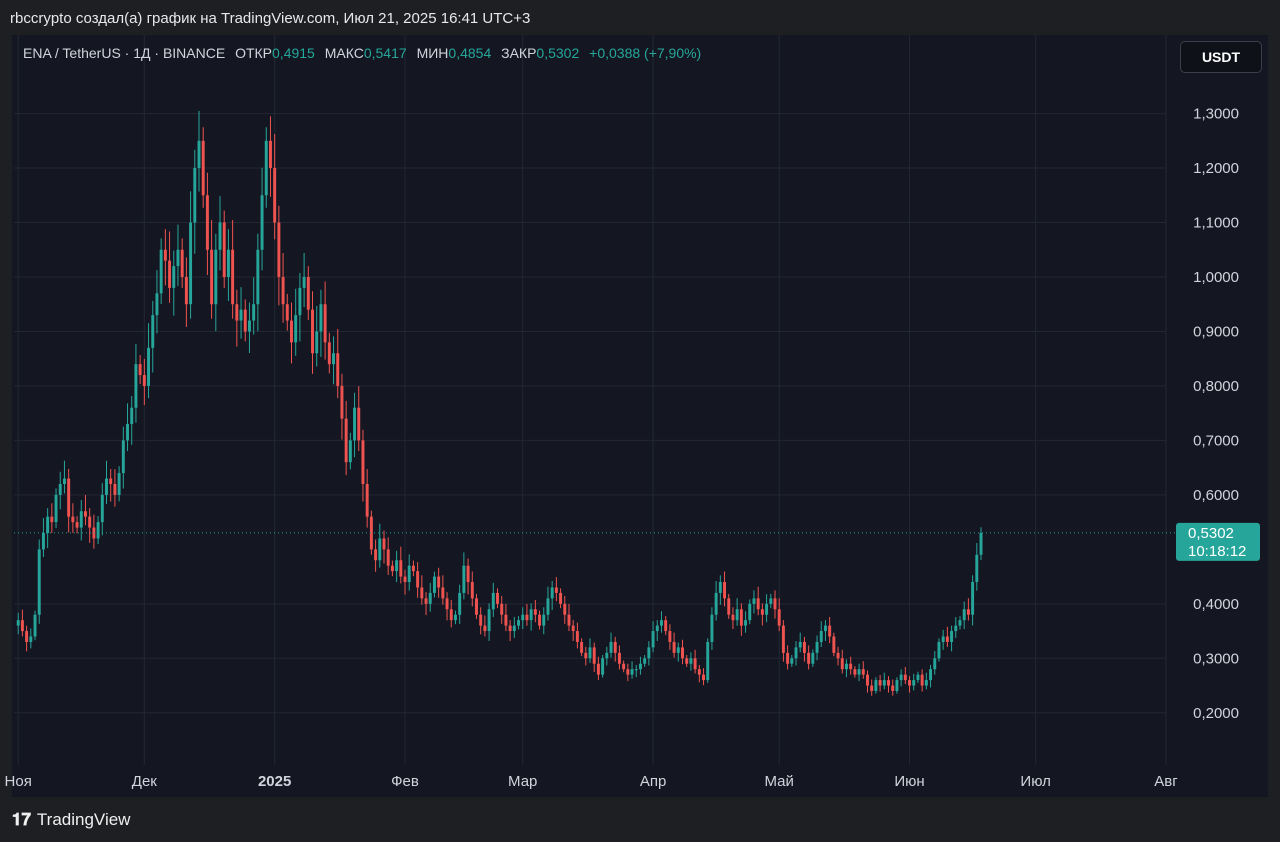  I want to click on price-tick-label: 1,1000, so click(1216, 223).